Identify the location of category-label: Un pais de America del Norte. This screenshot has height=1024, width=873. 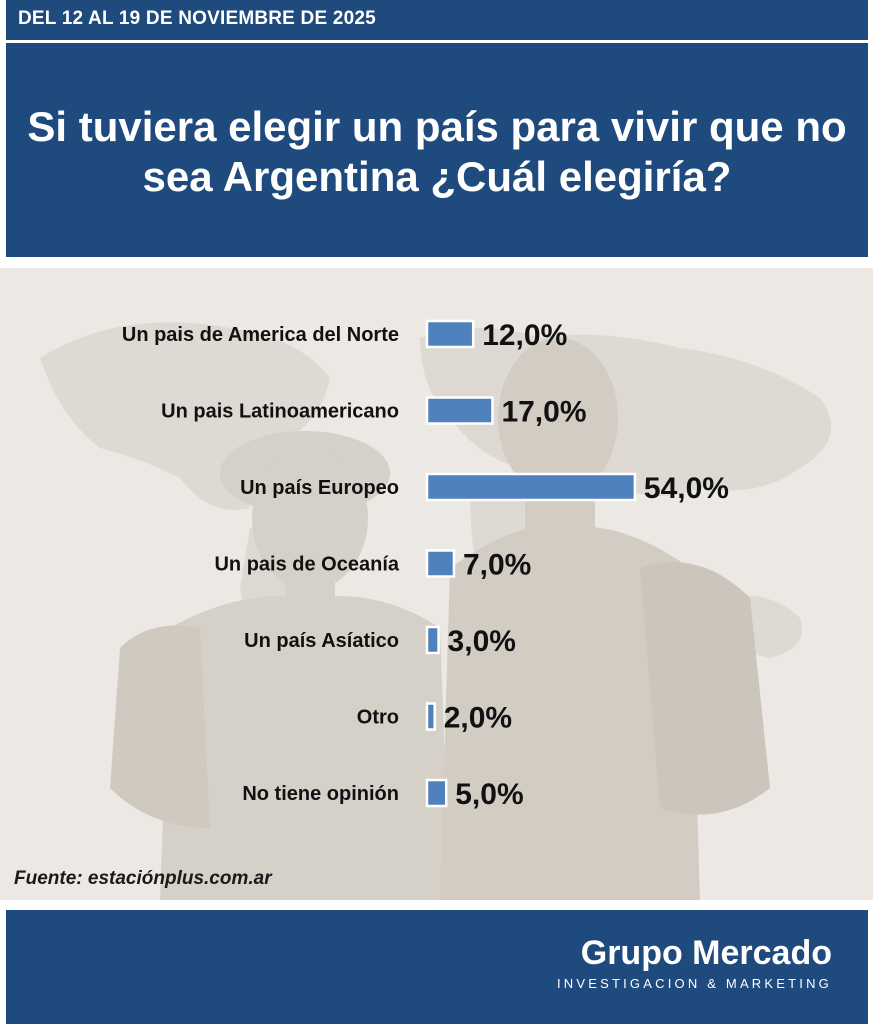
(260, 335).